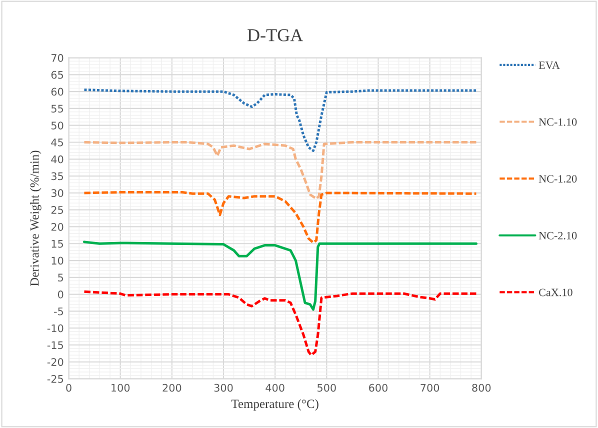 Image resolution: width=598 pixels, height=428 pixels. What do you see at coordinates (57, 210) in the screenshot?
I see `y-tick-label: 25` at bounding box center [57, 210].